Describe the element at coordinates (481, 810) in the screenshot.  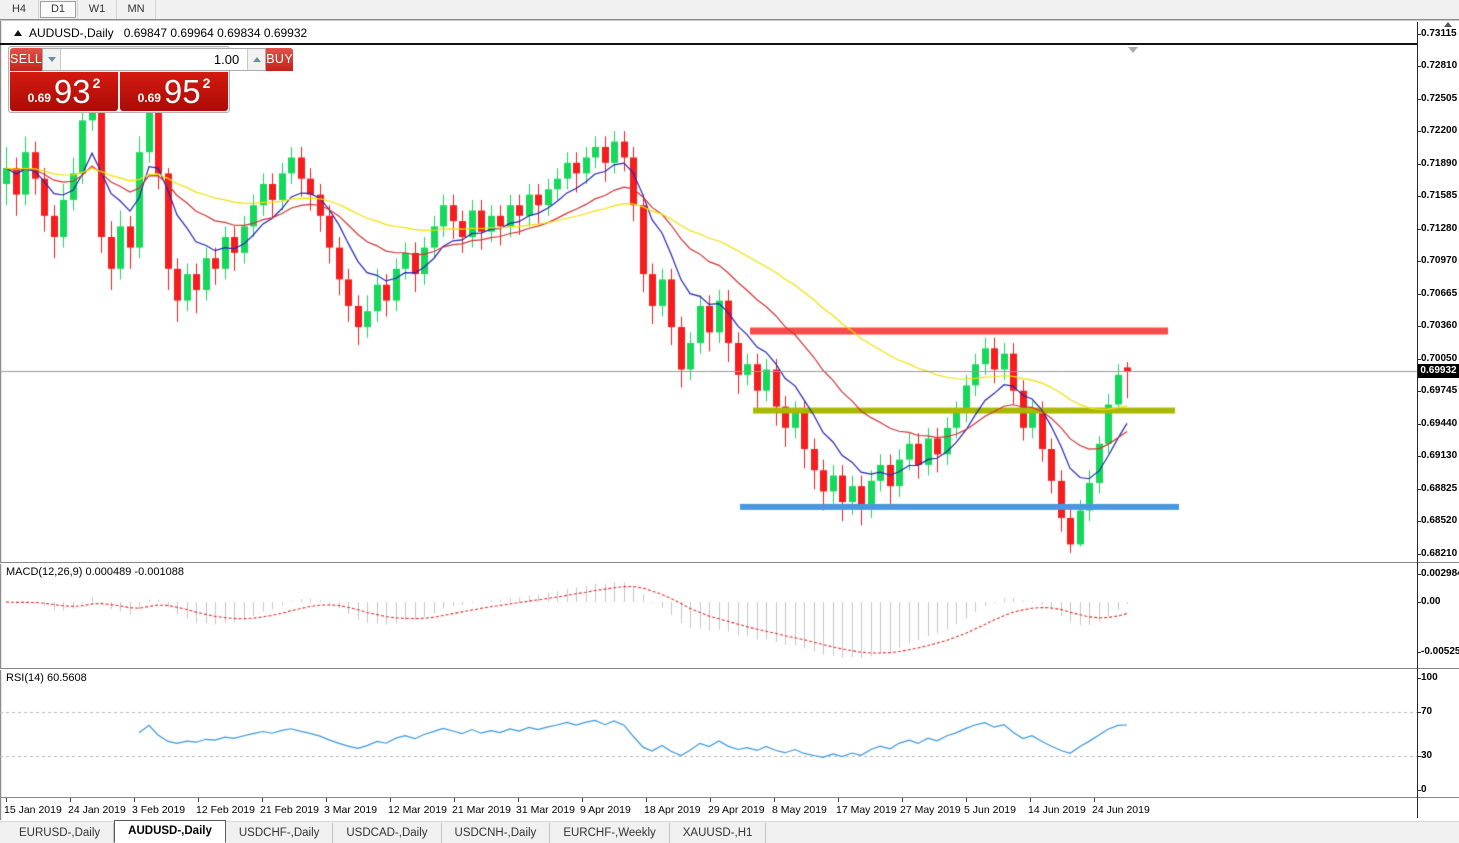
I see `date-label: 21 Mar 2019` at that location.